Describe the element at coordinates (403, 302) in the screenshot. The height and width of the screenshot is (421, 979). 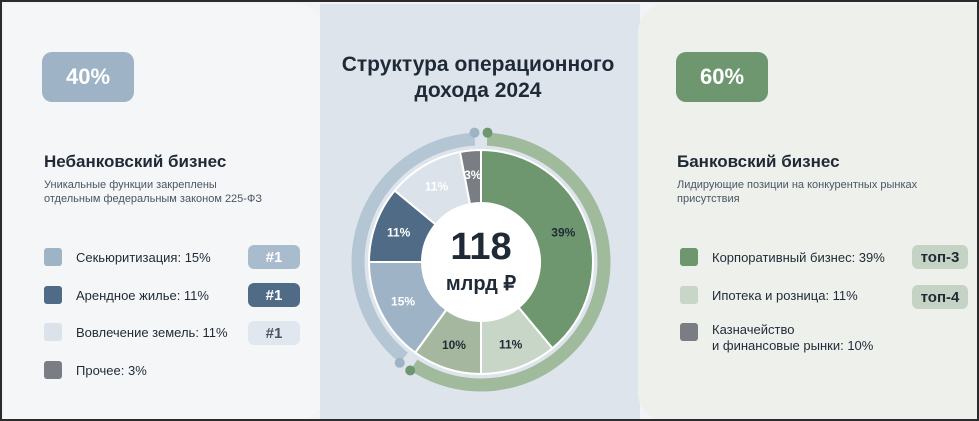
I see `slice-label-3: 15%` at that location.